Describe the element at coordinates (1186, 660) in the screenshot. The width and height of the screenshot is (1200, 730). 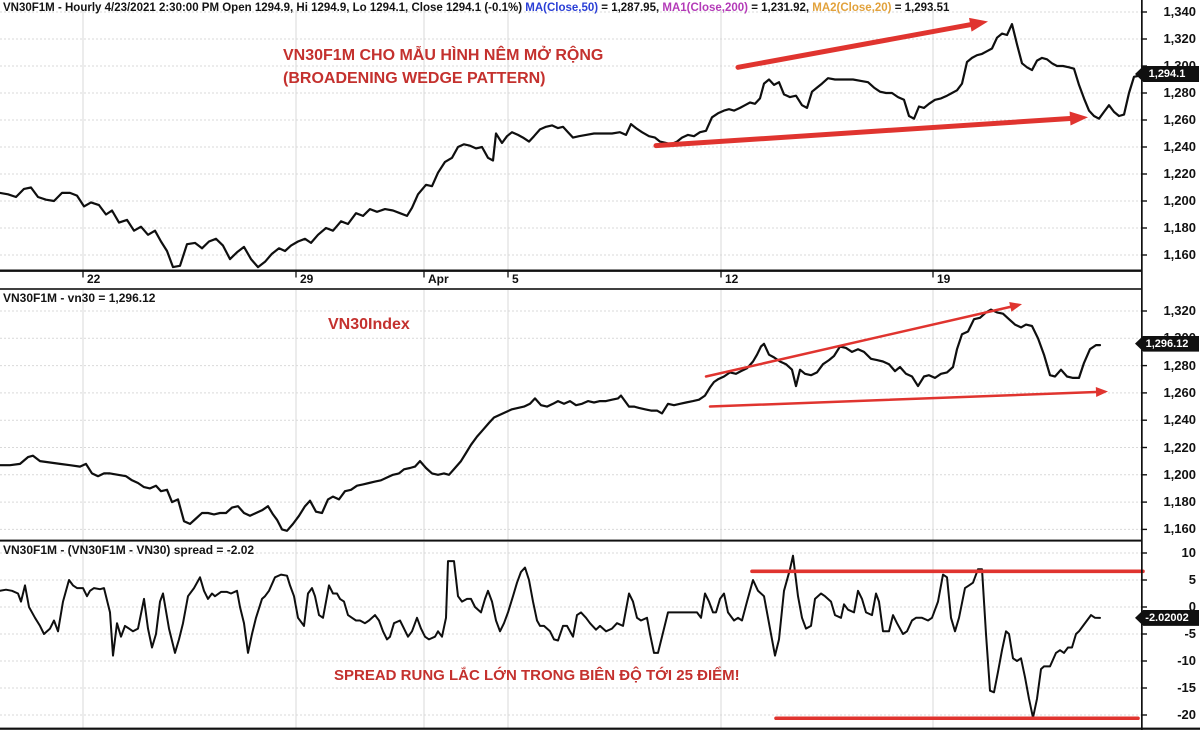
I see `y-axis-label: -10` at that location.